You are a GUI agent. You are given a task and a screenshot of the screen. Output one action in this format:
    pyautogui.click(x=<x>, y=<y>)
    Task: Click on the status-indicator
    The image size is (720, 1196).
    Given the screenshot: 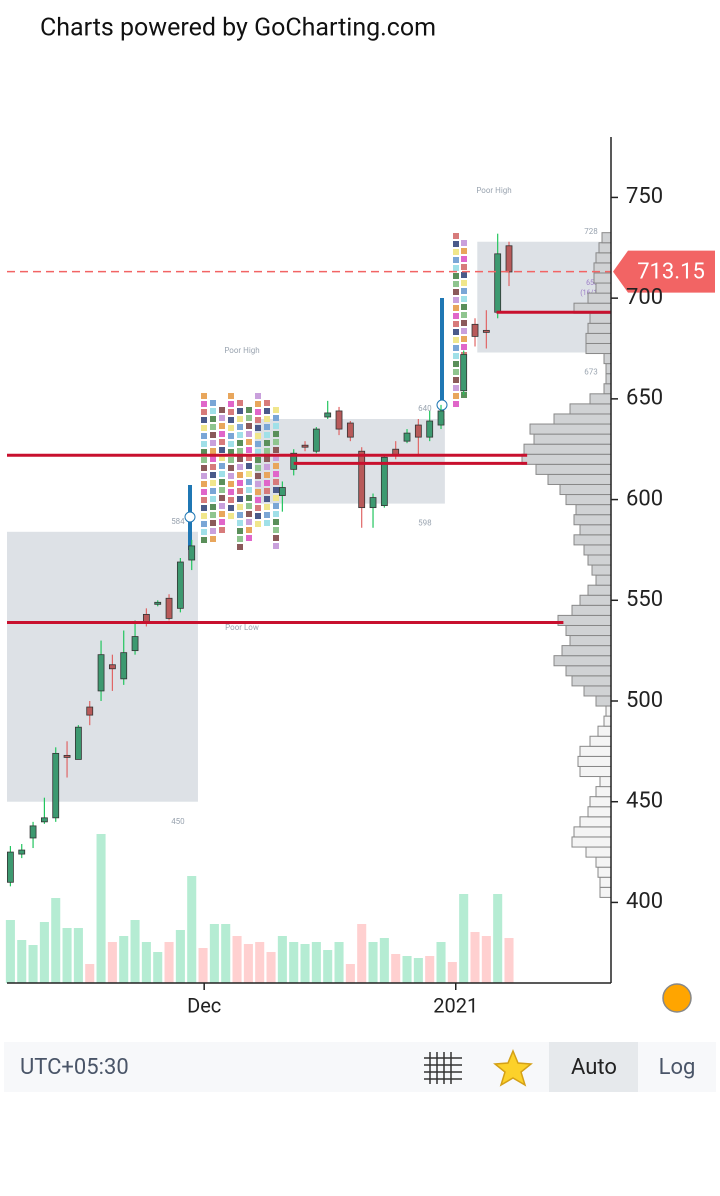 What is the action you would take?
    pyautogui.click(x=677, y=998)
    